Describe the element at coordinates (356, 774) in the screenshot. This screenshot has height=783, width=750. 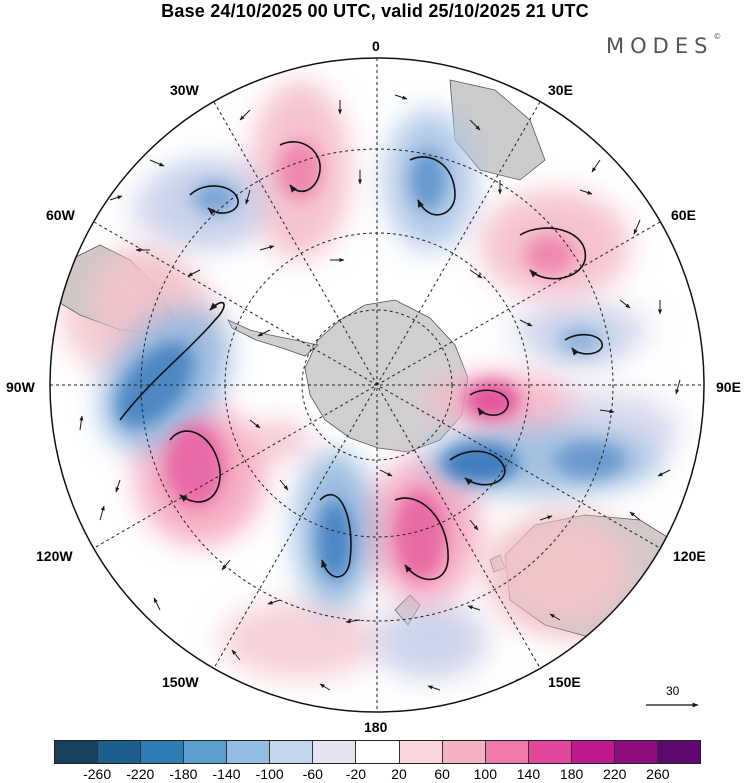
I see `colorbar-tick-label: -20` at that location.